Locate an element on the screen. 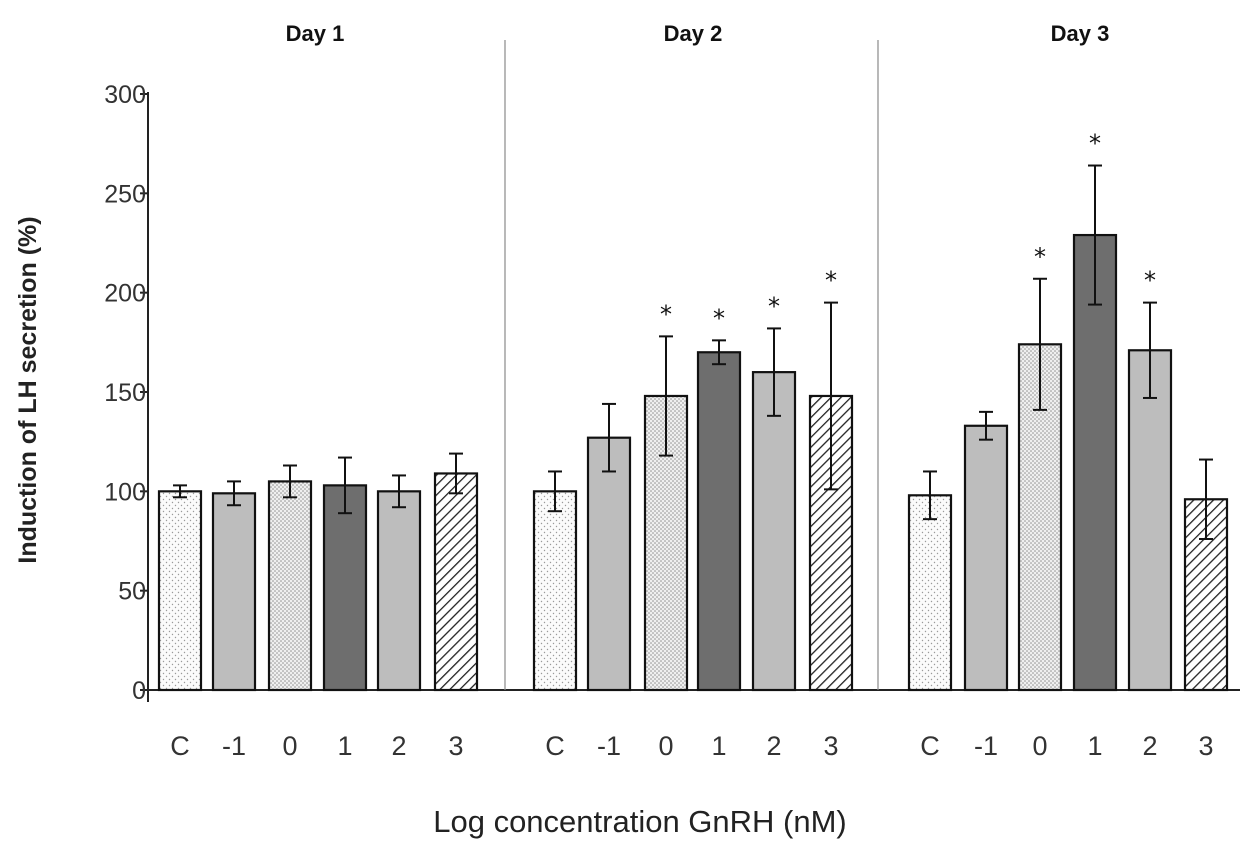 The image size is (1245, 848). panel-title: Day 2 is located at coordinates (693, 33).